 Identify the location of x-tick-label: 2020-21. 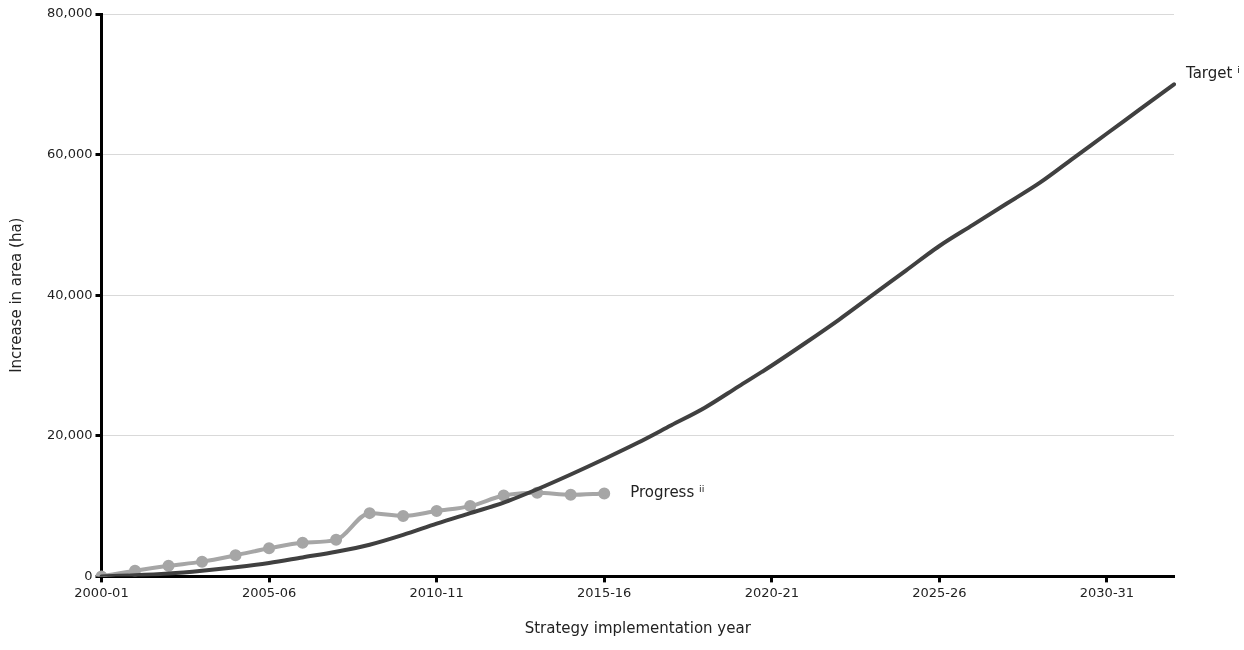
(771, 592).